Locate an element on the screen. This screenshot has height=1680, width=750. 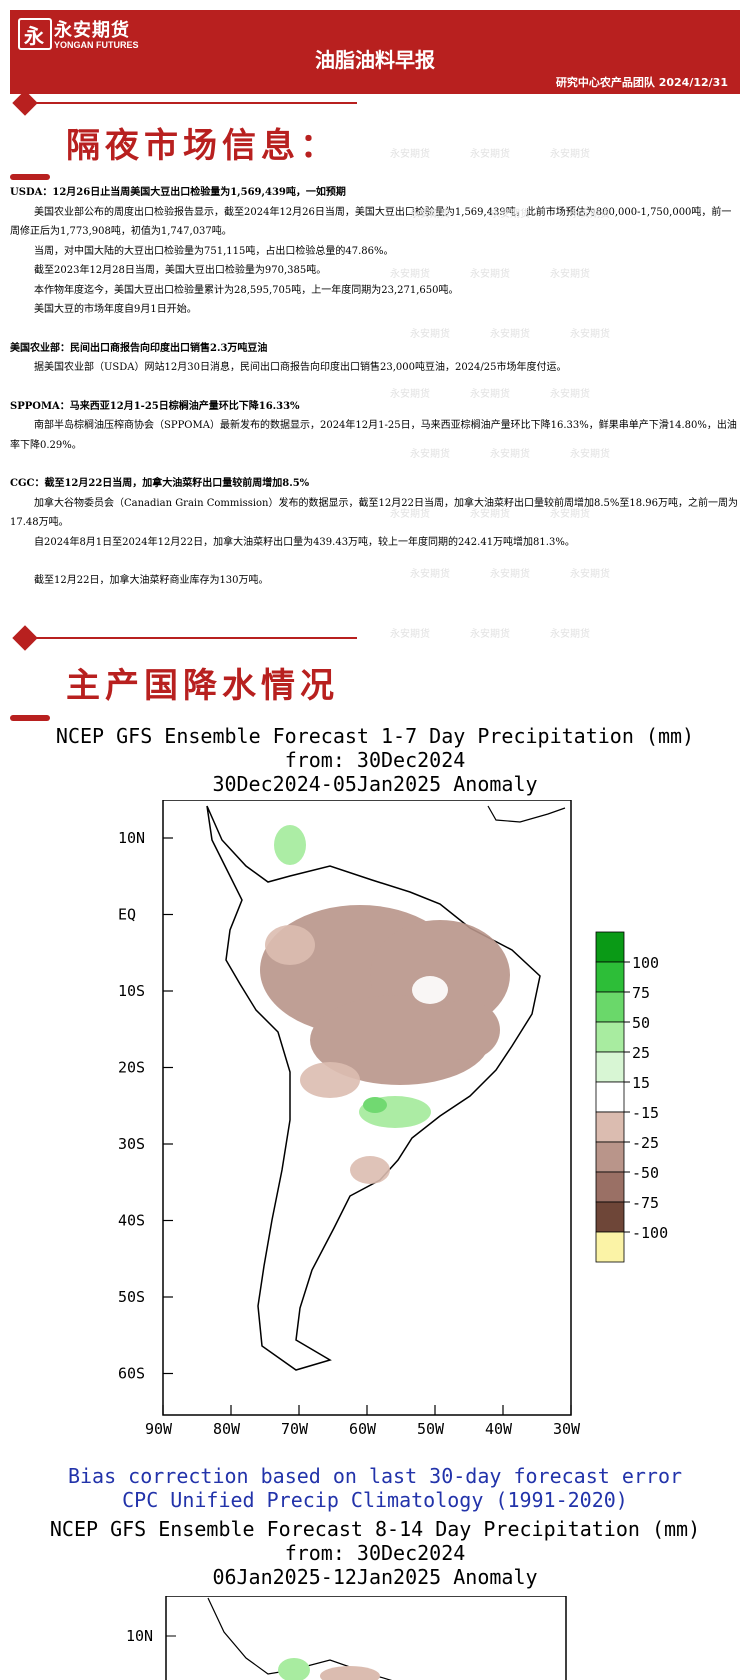
section2-title: 主产国降水情况 is located at coordinates (202, 686).